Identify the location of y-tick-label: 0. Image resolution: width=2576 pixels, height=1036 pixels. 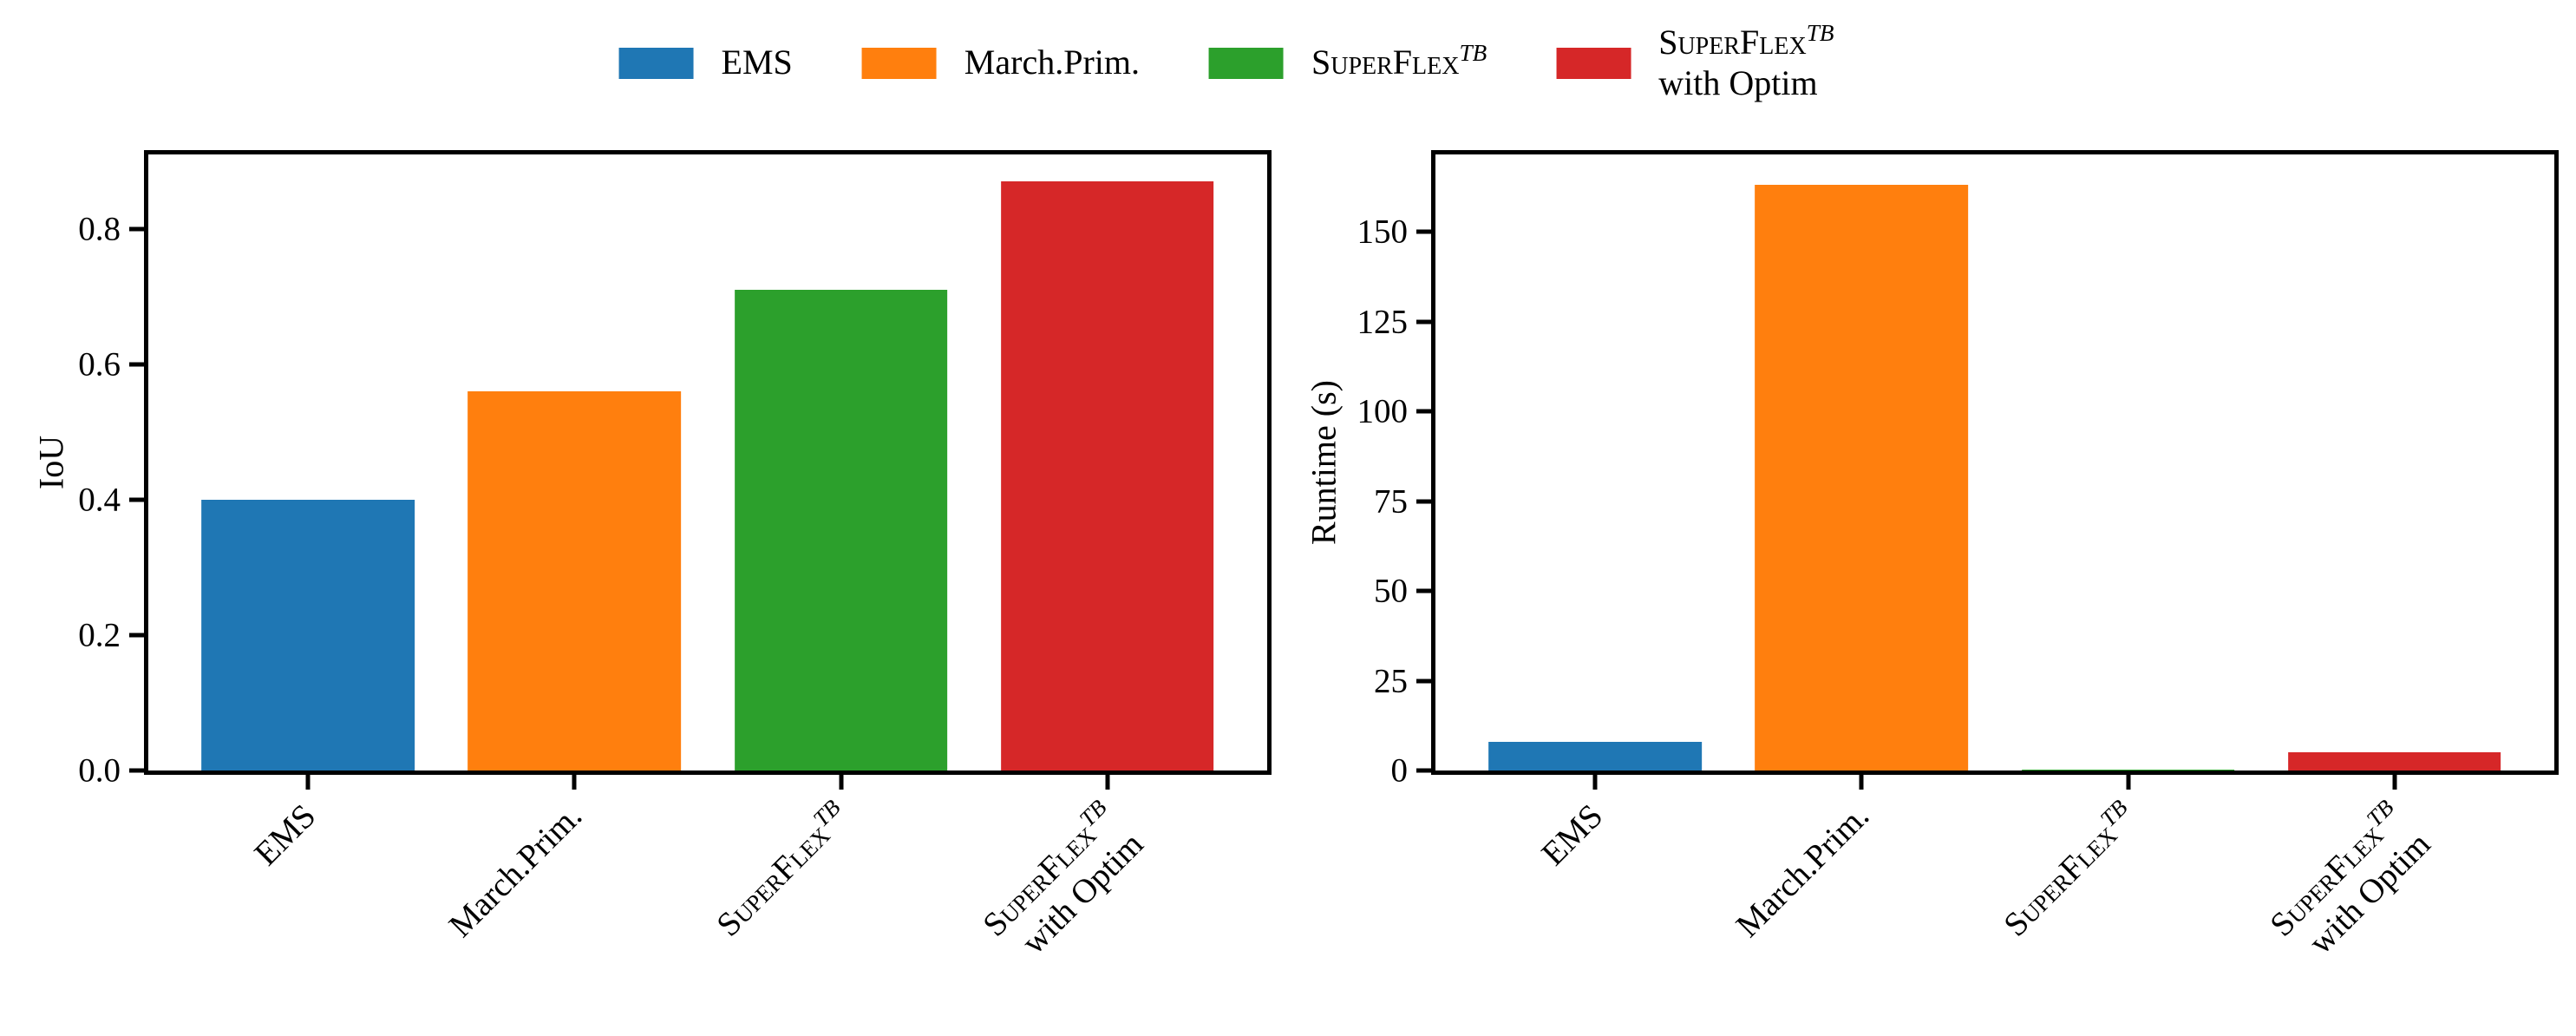
(1399, 770).